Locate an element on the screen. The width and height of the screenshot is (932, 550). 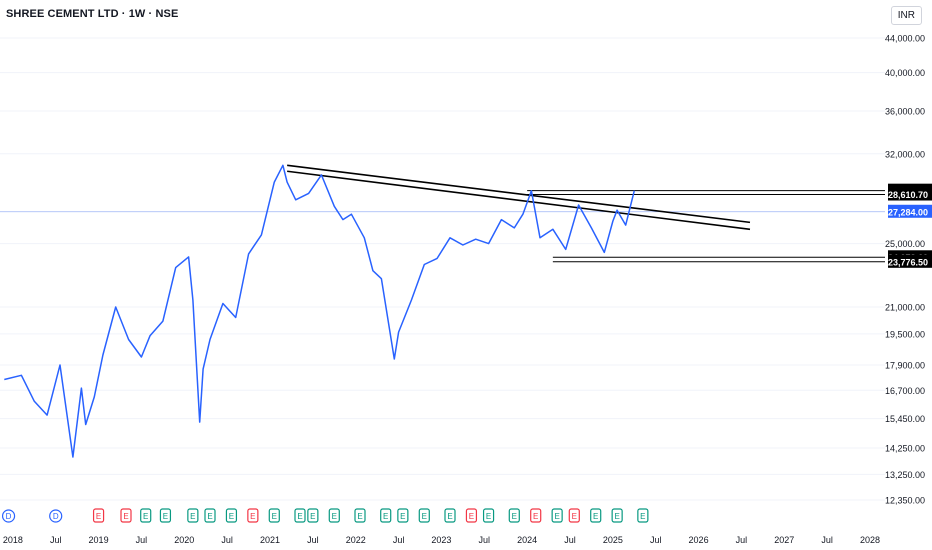
y-tick-label: 19,500.00 is located at coordinates (905, 334).